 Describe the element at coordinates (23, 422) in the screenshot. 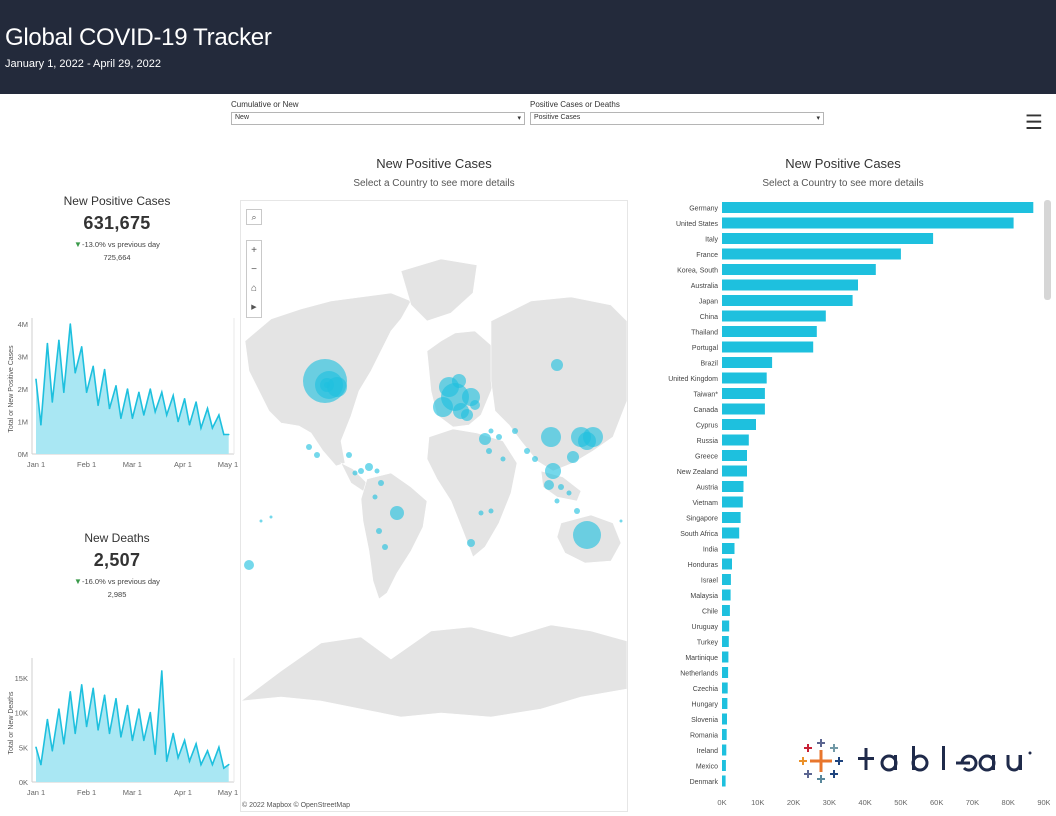

I see `y-tick-label: 1M` at that location.